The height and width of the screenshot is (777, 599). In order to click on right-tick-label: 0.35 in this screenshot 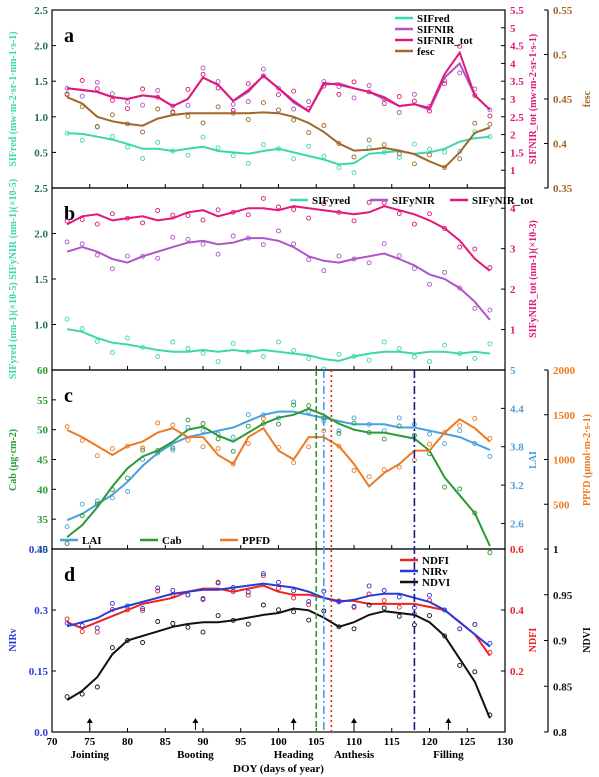, I will do `click(563, 189)`.